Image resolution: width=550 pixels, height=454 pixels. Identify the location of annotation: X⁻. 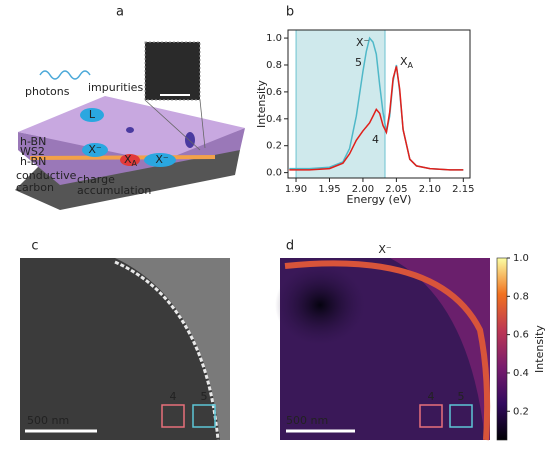
(363, 42).